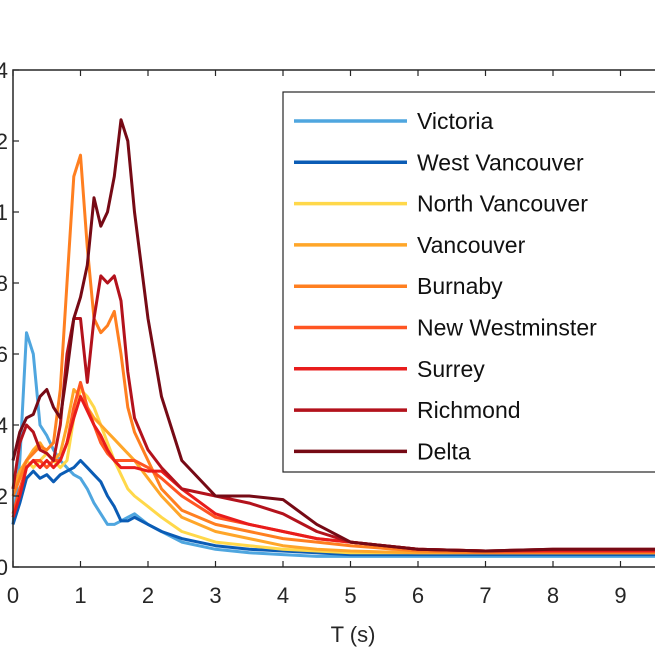  I want to click on x-axis-title: T (s), so click(353, 634).